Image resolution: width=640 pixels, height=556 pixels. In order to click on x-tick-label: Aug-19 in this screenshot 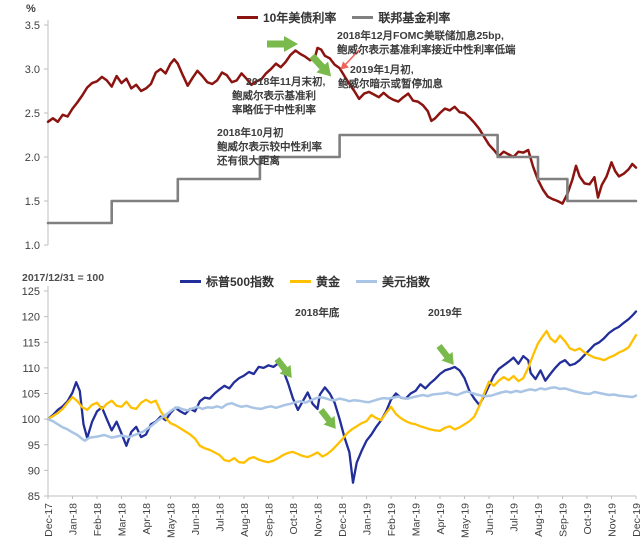, I will do `click(539, 520)`.